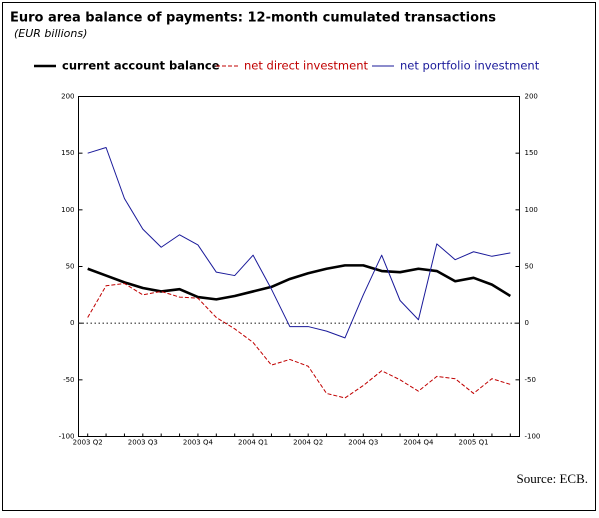 The width and height of the screenshot is (599, 518). What do you see at coordinates (141, 66) in the screenshot?
I see `legend-label: current account balance` at bounding box center [141, 66].